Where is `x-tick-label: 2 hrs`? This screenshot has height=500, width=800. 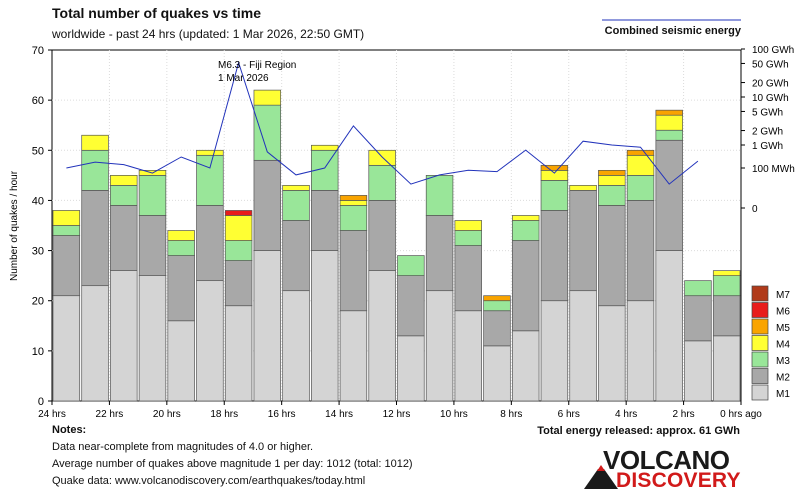 x-tick-label: 2 hrs is located at coordinates (683, 414).